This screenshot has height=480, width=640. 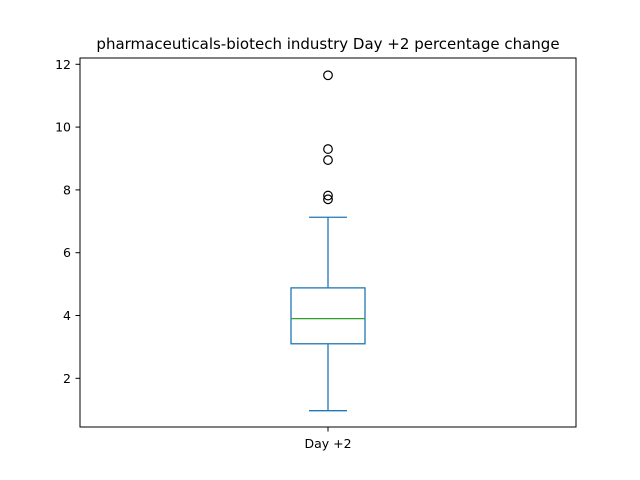 What do you see at coordinates (67, 315) in the screenshot?
I see `y-tick-label-4: 4` at bounding box center [67, 315].